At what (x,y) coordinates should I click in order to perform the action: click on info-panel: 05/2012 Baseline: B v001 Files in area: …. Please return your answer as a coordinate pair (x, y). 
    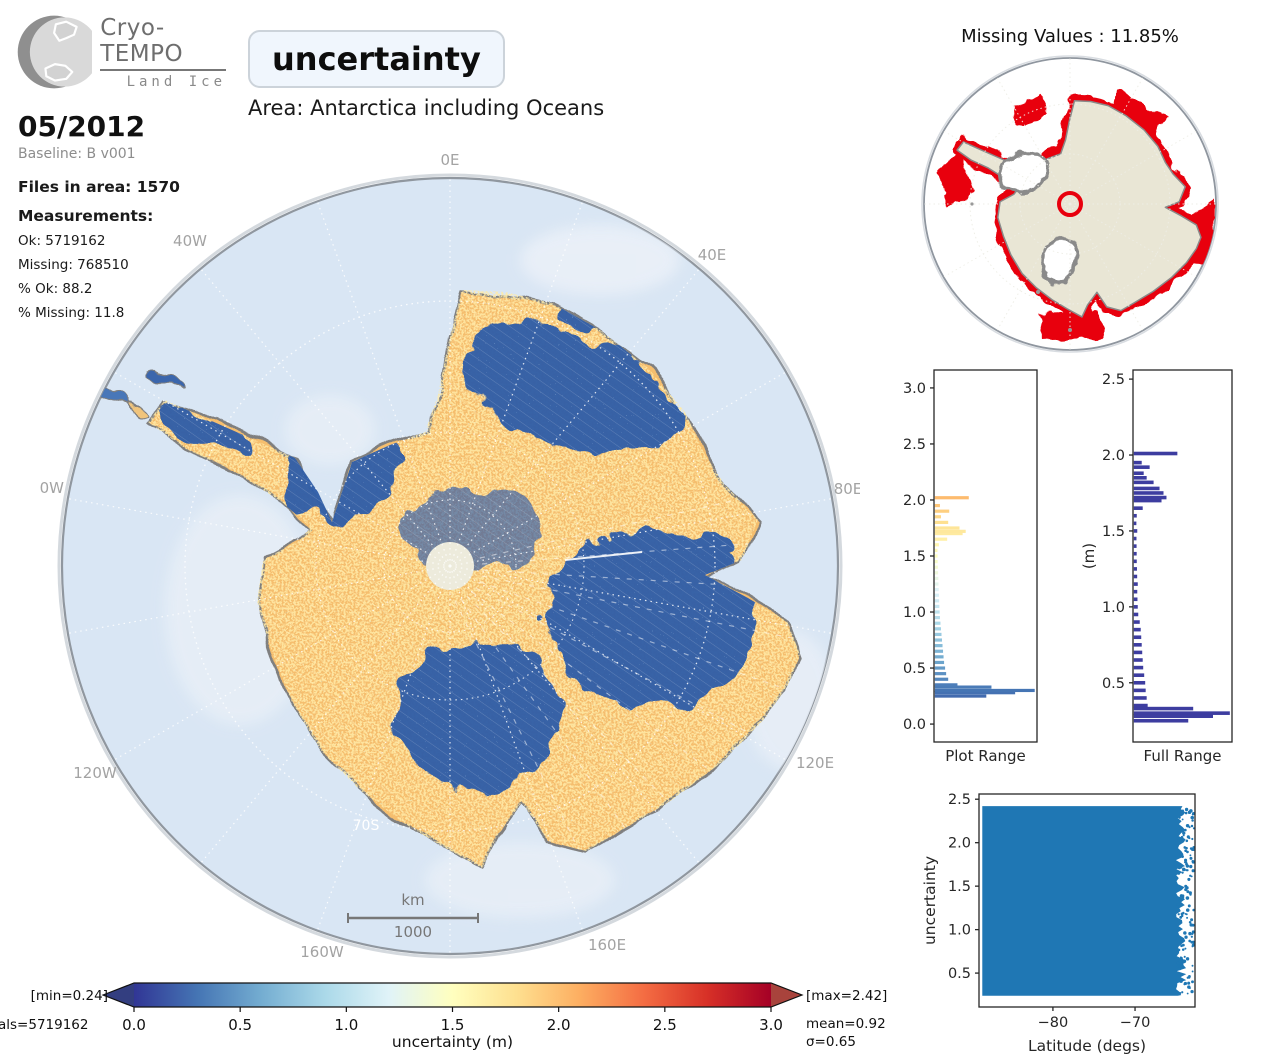
    Looking at the image, I should click on (128, 215).